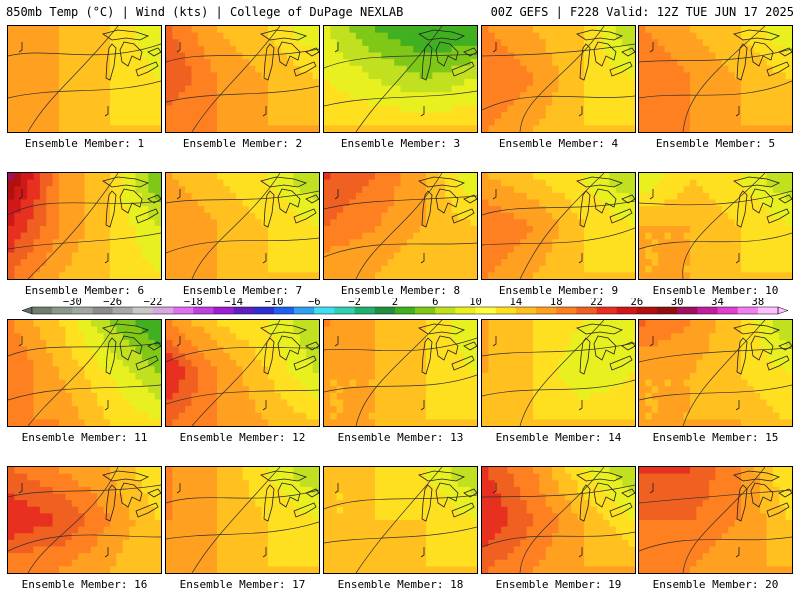  Describe the element at coordinates (399, 79) in the screenshot. I see `height-contour` at that location.